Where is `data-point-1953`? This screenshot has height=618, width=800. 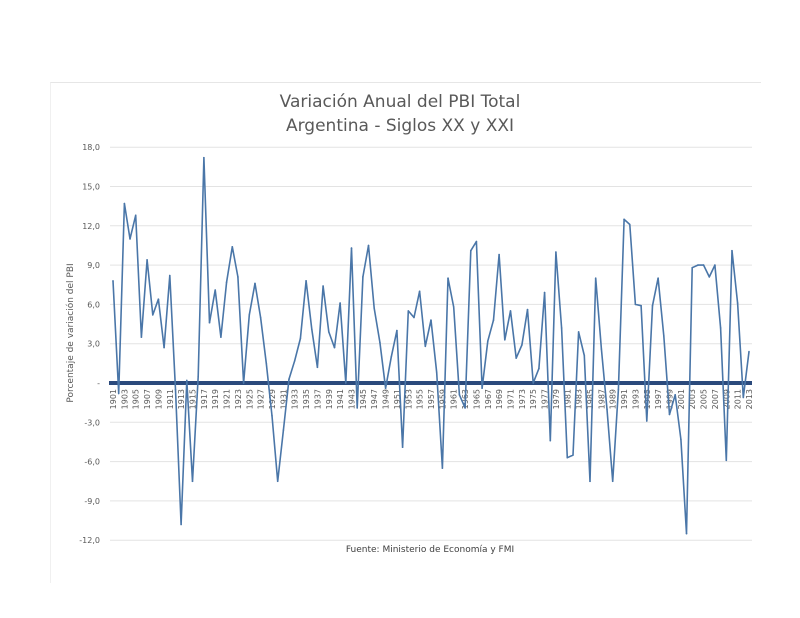 data-point-1953 is located at coordinates (408, 311).